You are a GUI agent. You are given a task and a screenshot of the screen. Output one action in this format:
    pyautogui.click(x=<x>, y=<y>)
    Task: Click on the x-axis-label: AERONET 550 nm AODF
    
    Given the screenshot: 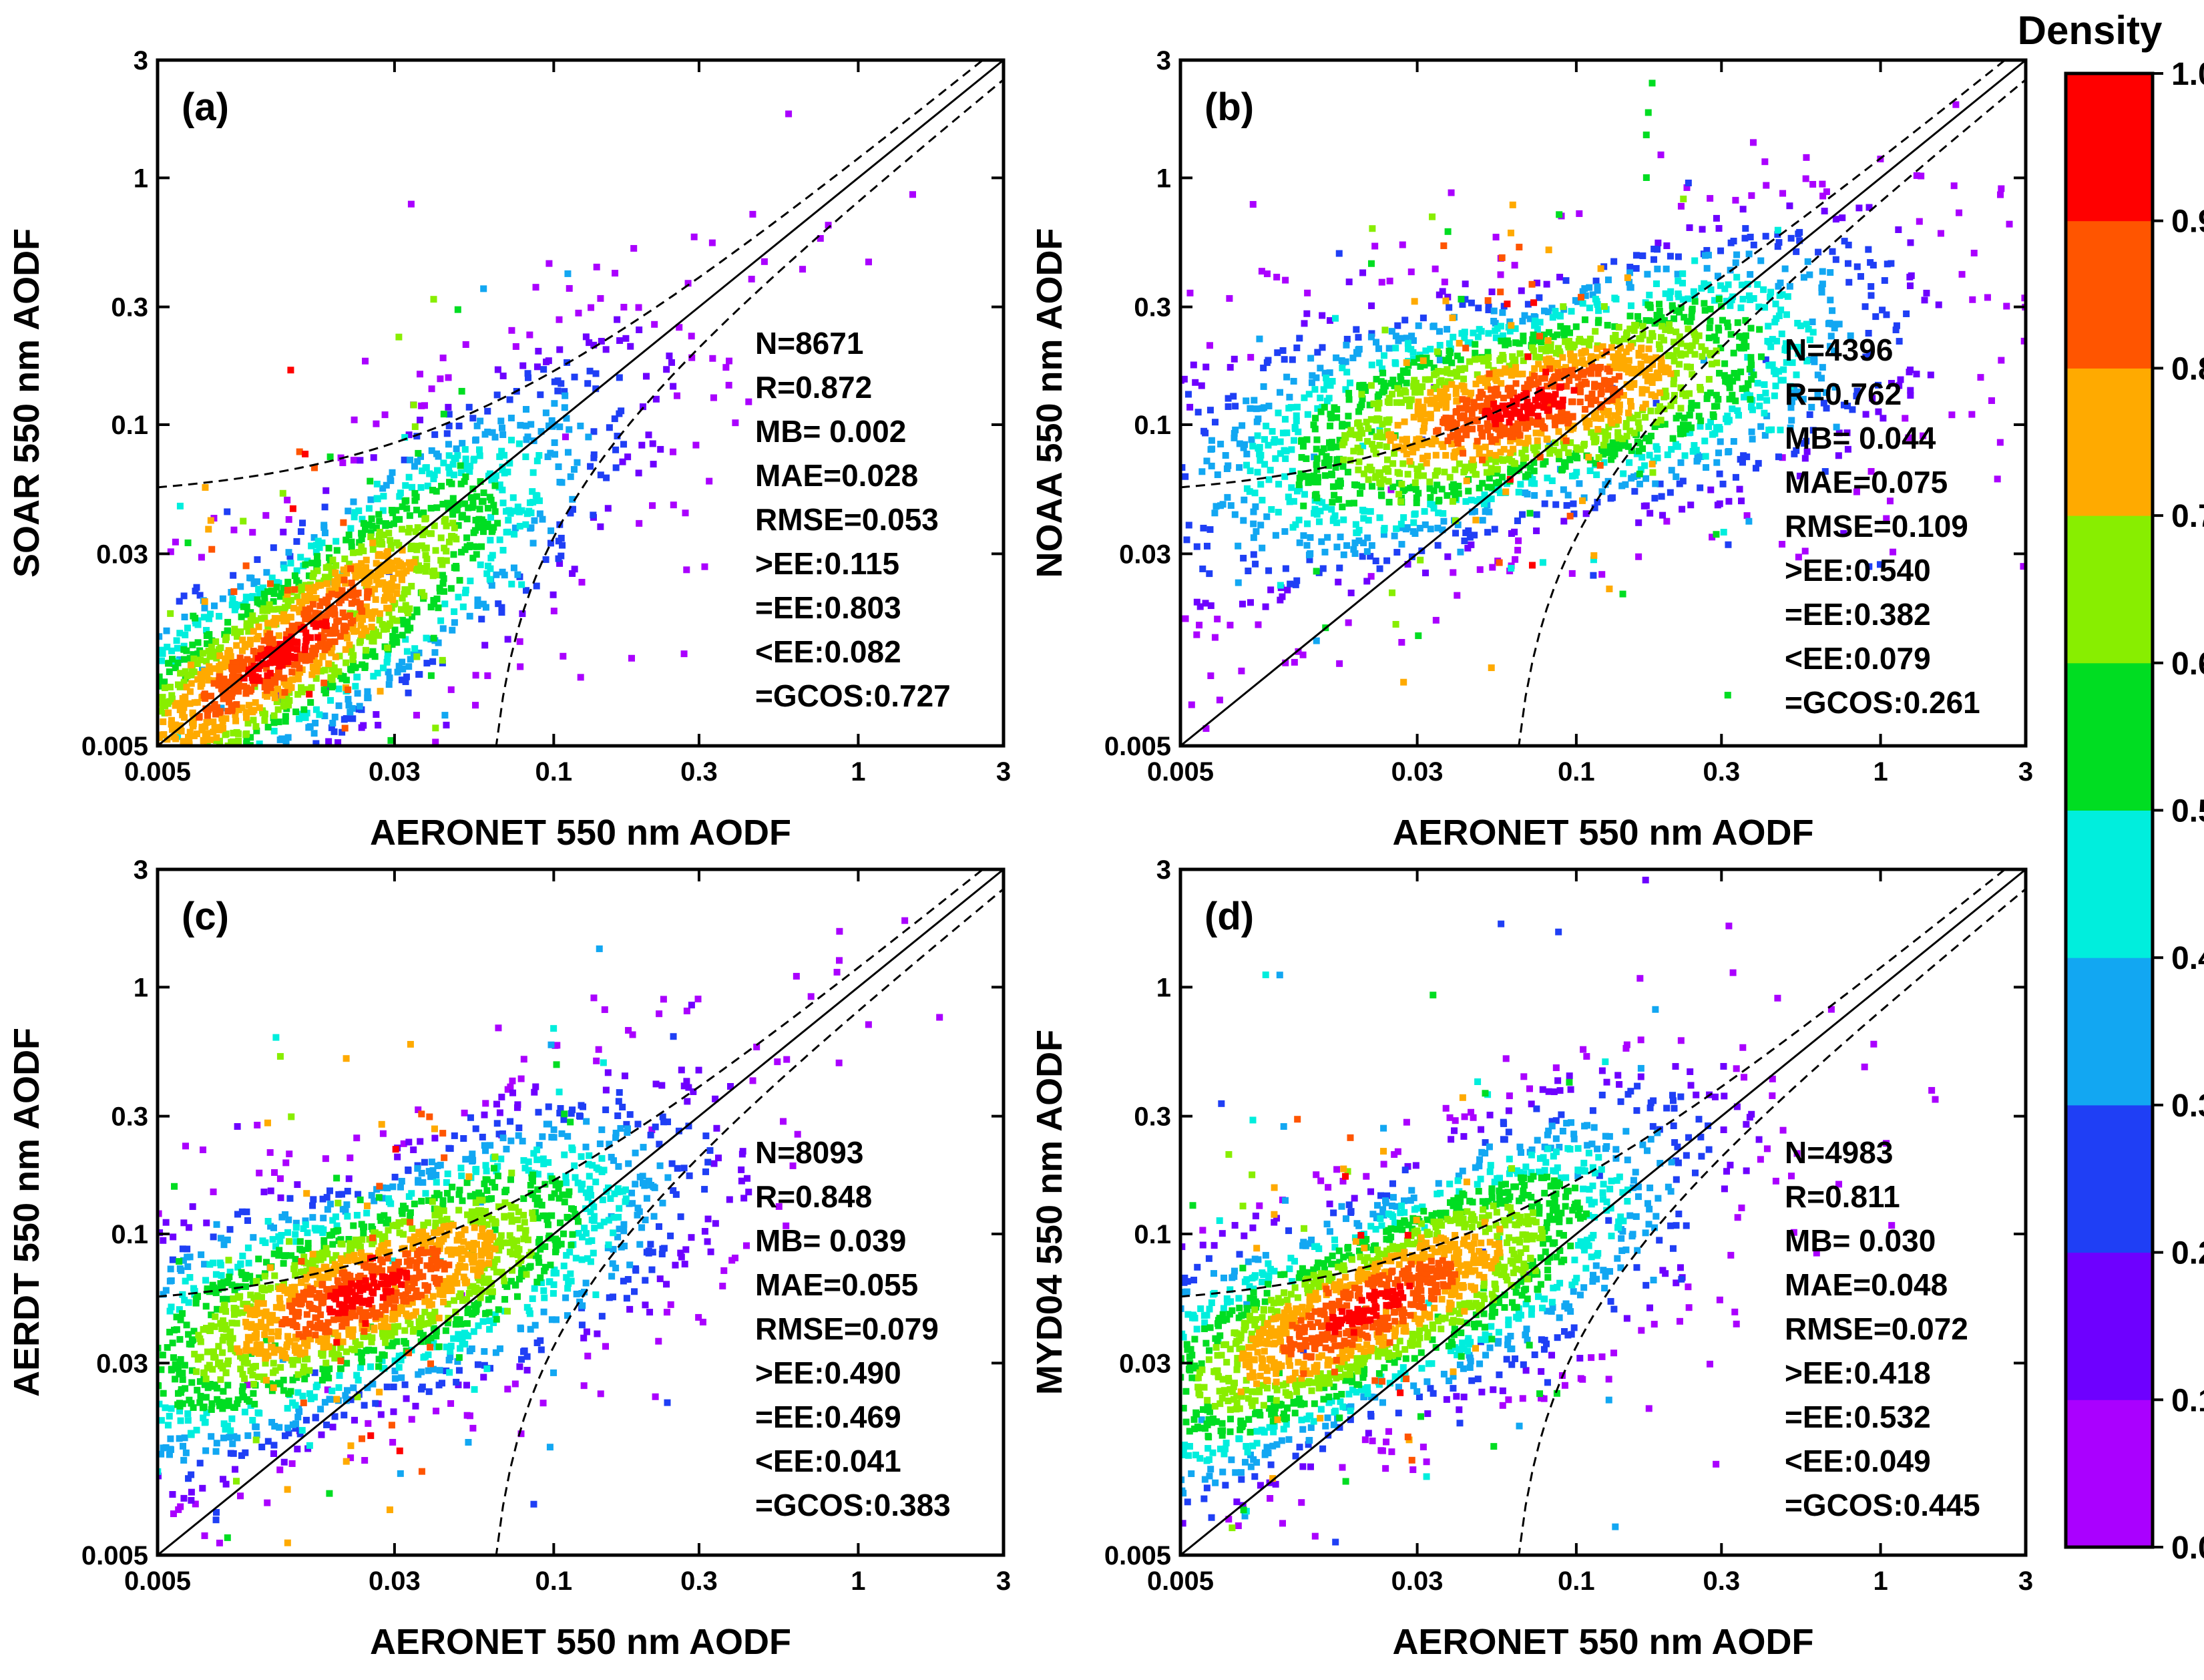 What is the action you would take?
    pyautogui.click(x=1602, y=833)
    